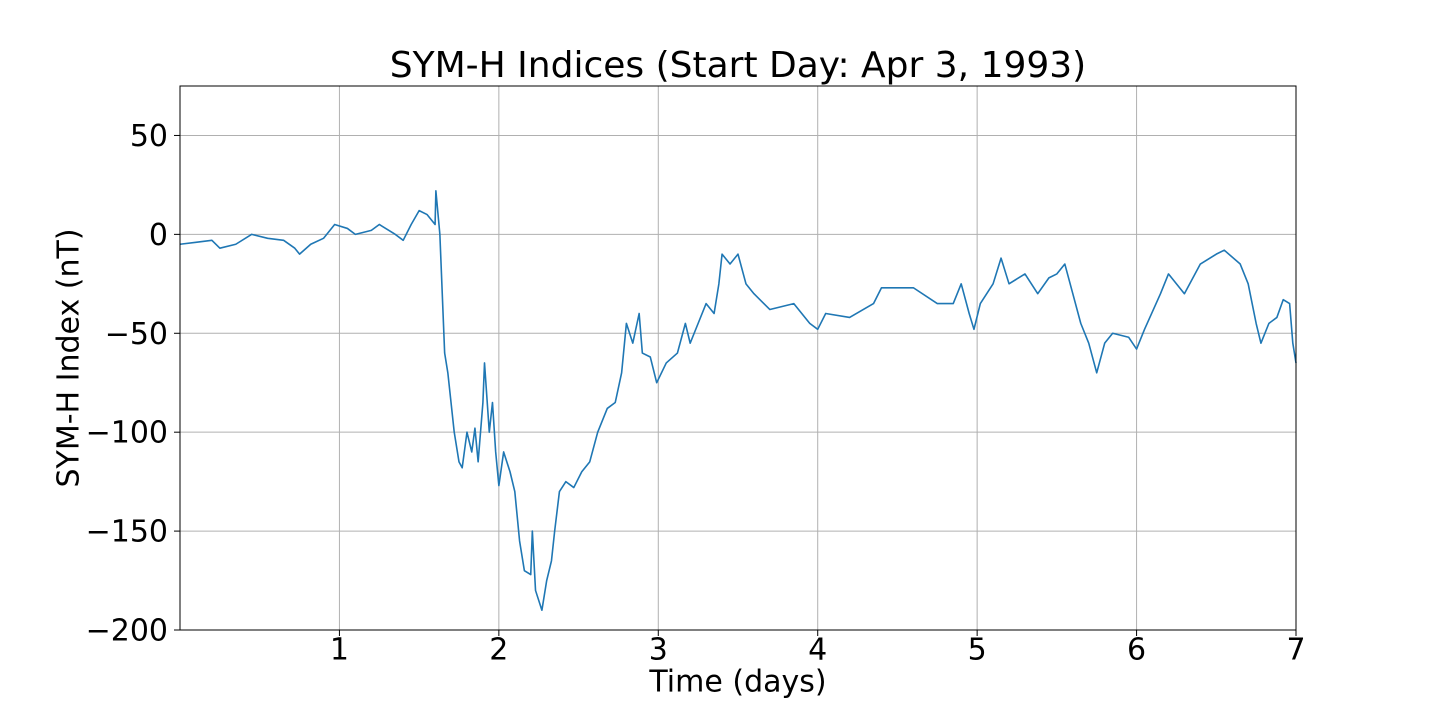 This screenshot has height=720, width=1440. Describe the element at coordinates (127, 433) in the screenshot. I see `y-tick-label: −100` at that location.